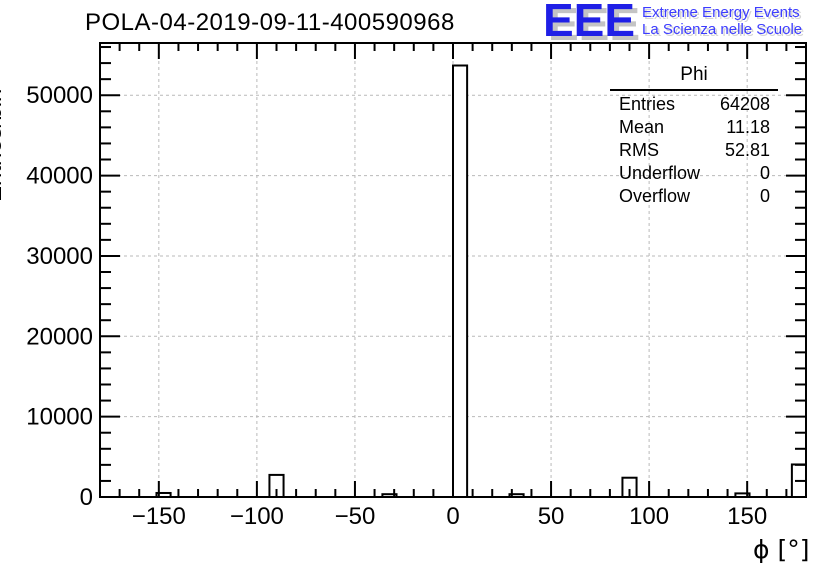 Image resolution: width=836 pixels, height=572 pixels. What do you see at coordinates (647, 104) in the screenshot?
I see `stats-row-label: Entries` at bounding box center [647, 104].